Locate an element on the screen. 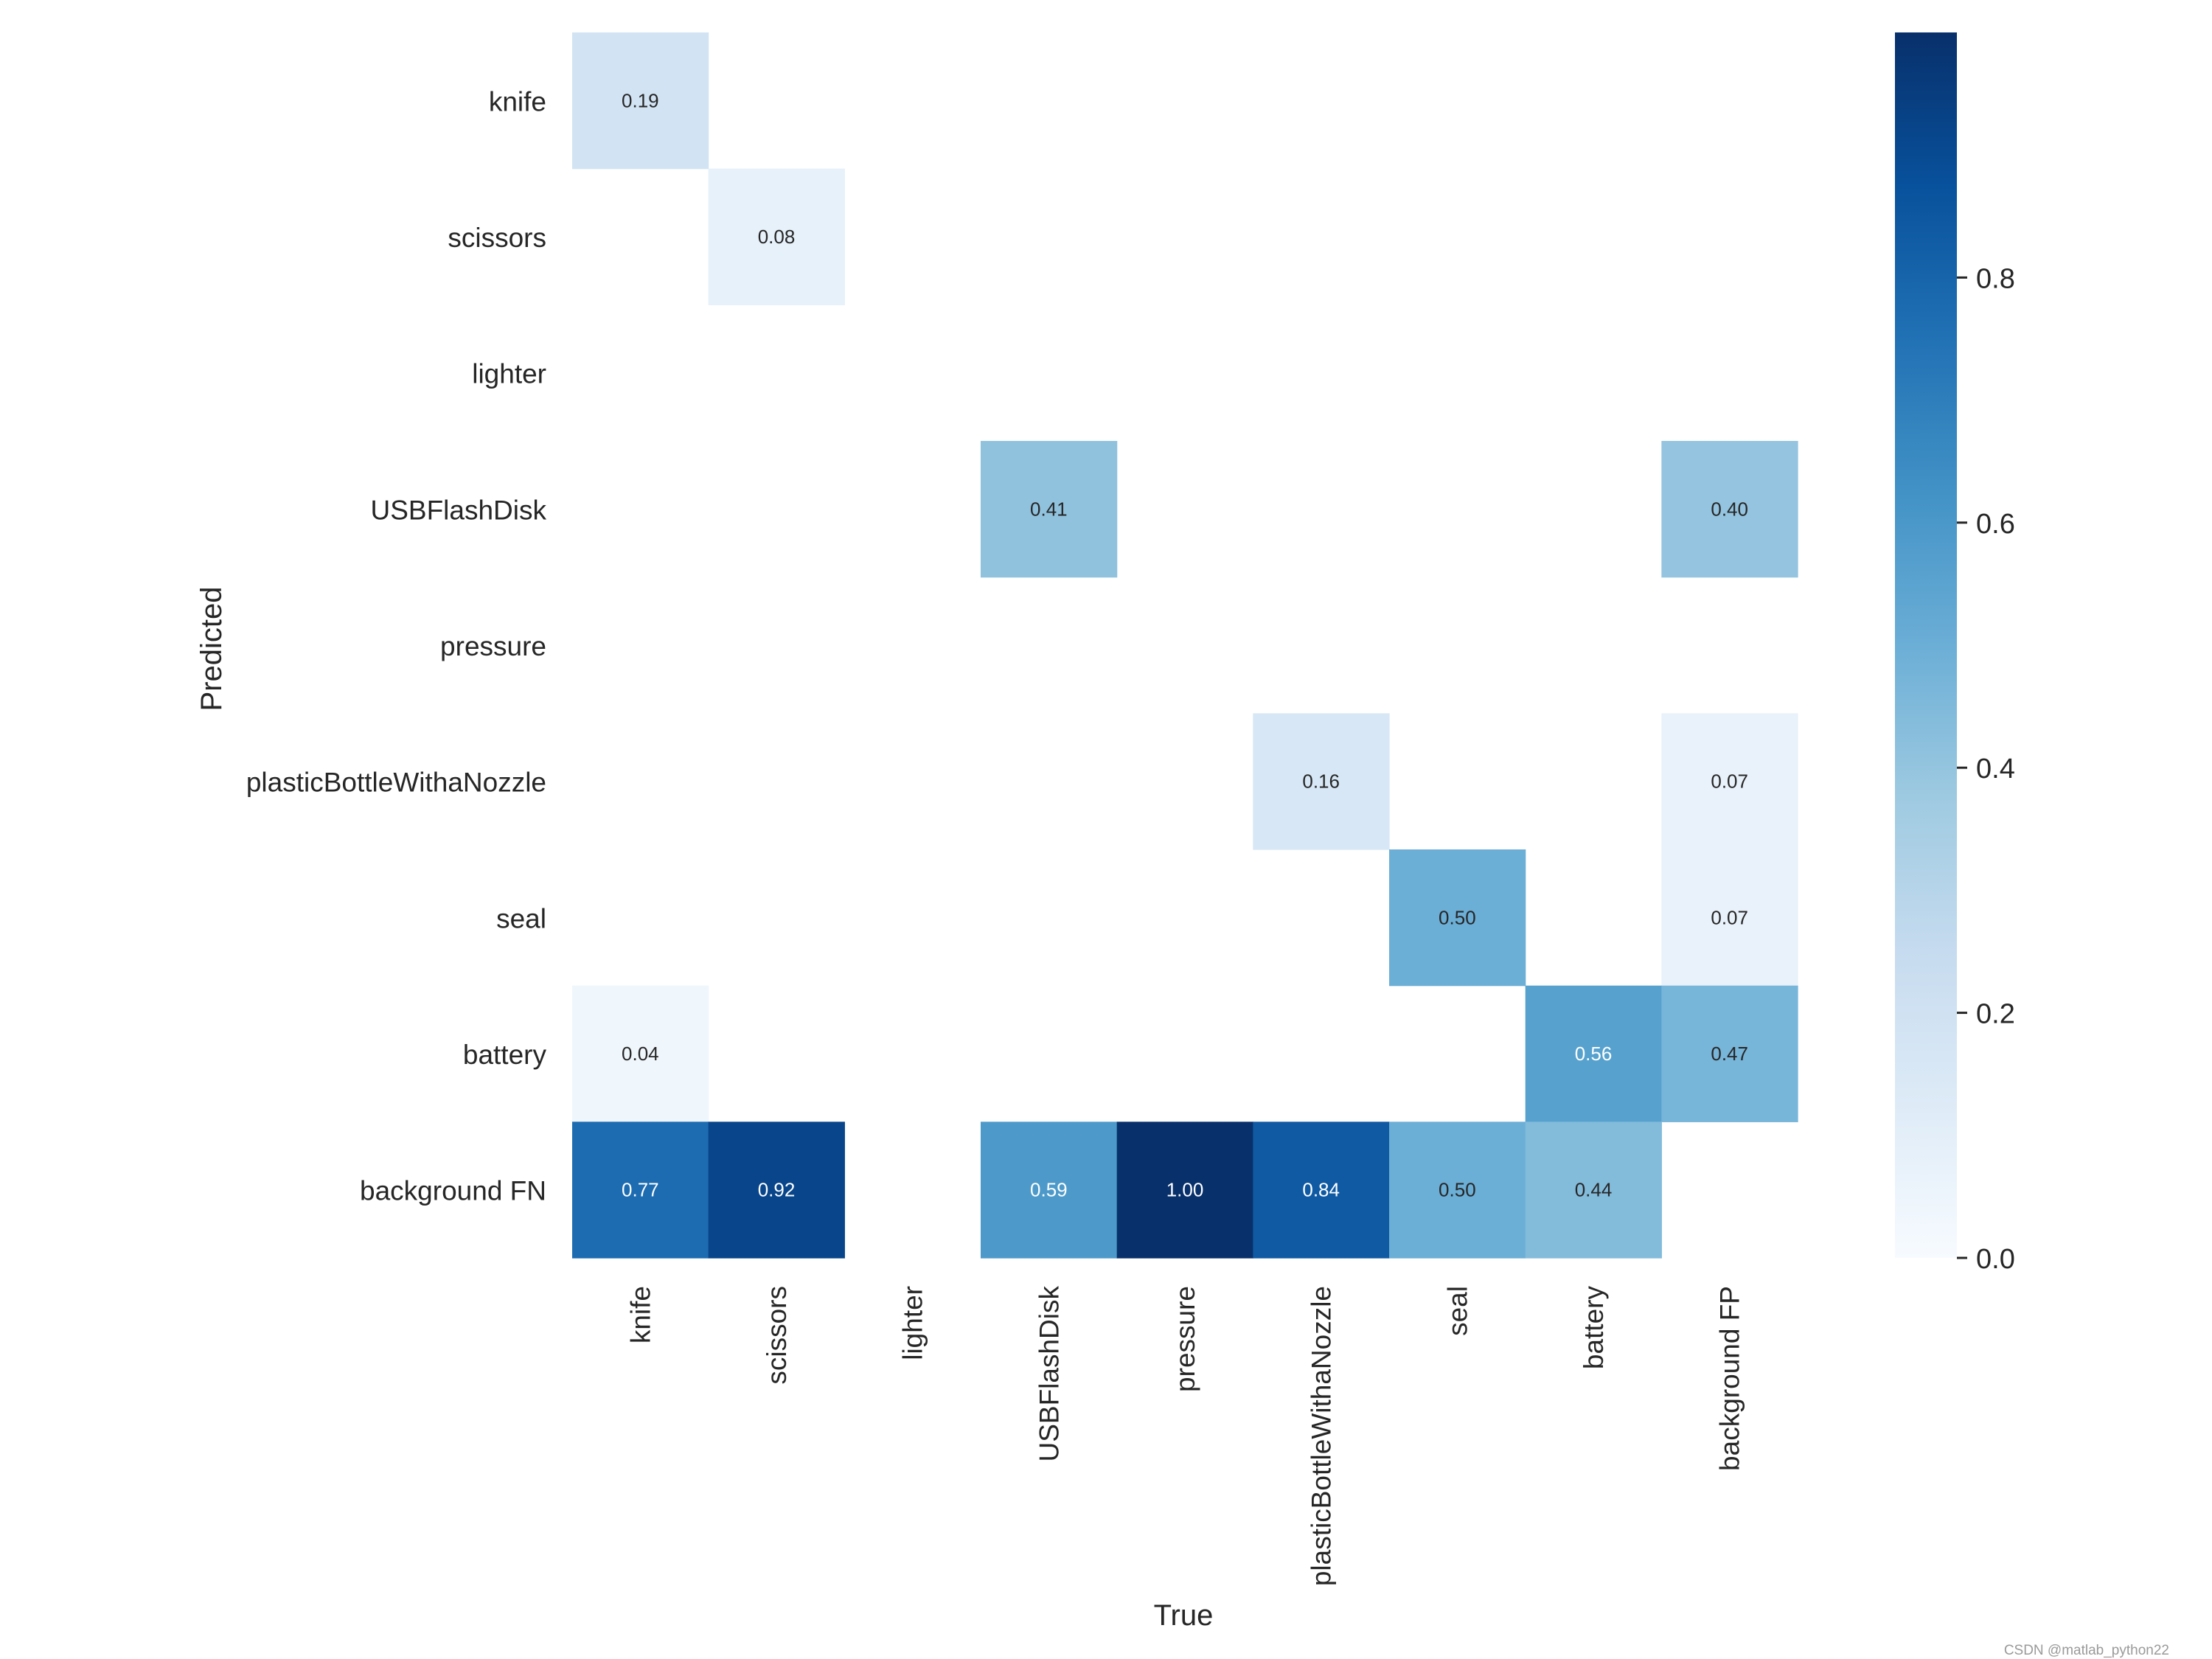 The width and height of the screenshot is (2212, 1659). x-tick-label: battery is located at coordinates (1594, 1328).